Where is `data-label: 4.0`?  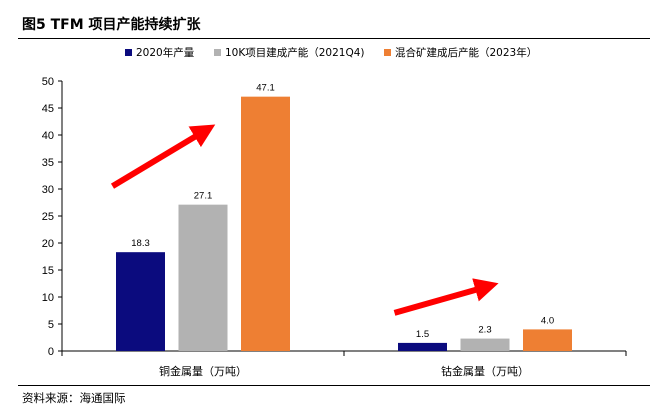
data-label: 4.0 is located at coordinates (547, 320).